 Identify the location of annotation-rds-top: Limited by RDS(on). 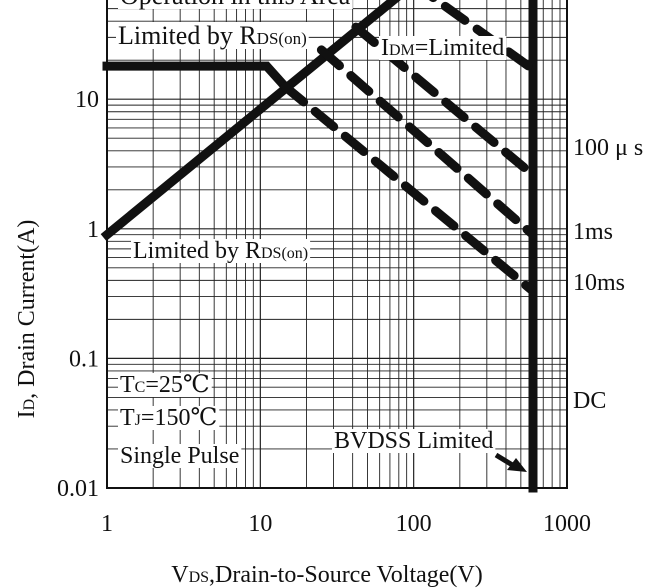
(212, 35).